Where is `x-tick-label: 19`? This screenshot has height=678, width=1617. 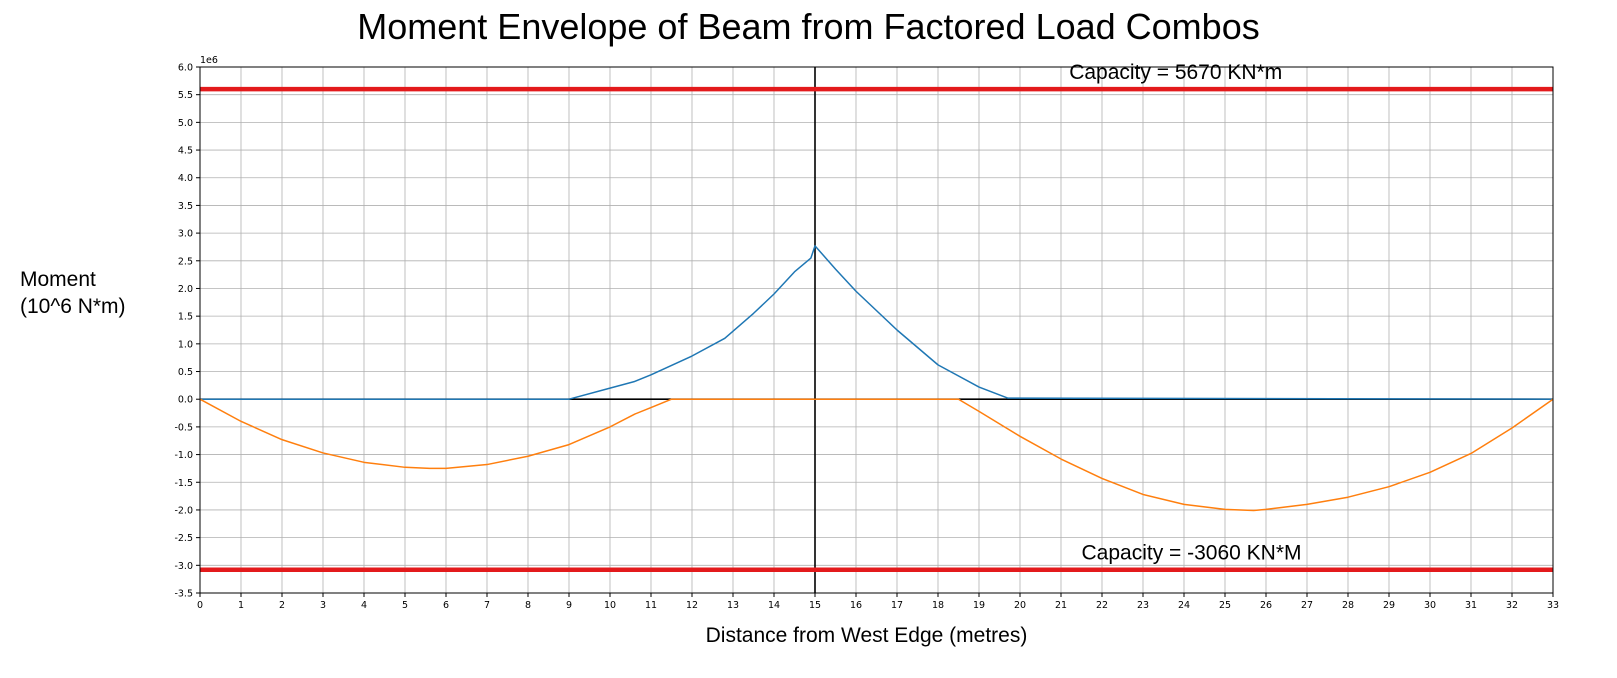
x-tick-label: 19 is located at coordinates (979, 605).